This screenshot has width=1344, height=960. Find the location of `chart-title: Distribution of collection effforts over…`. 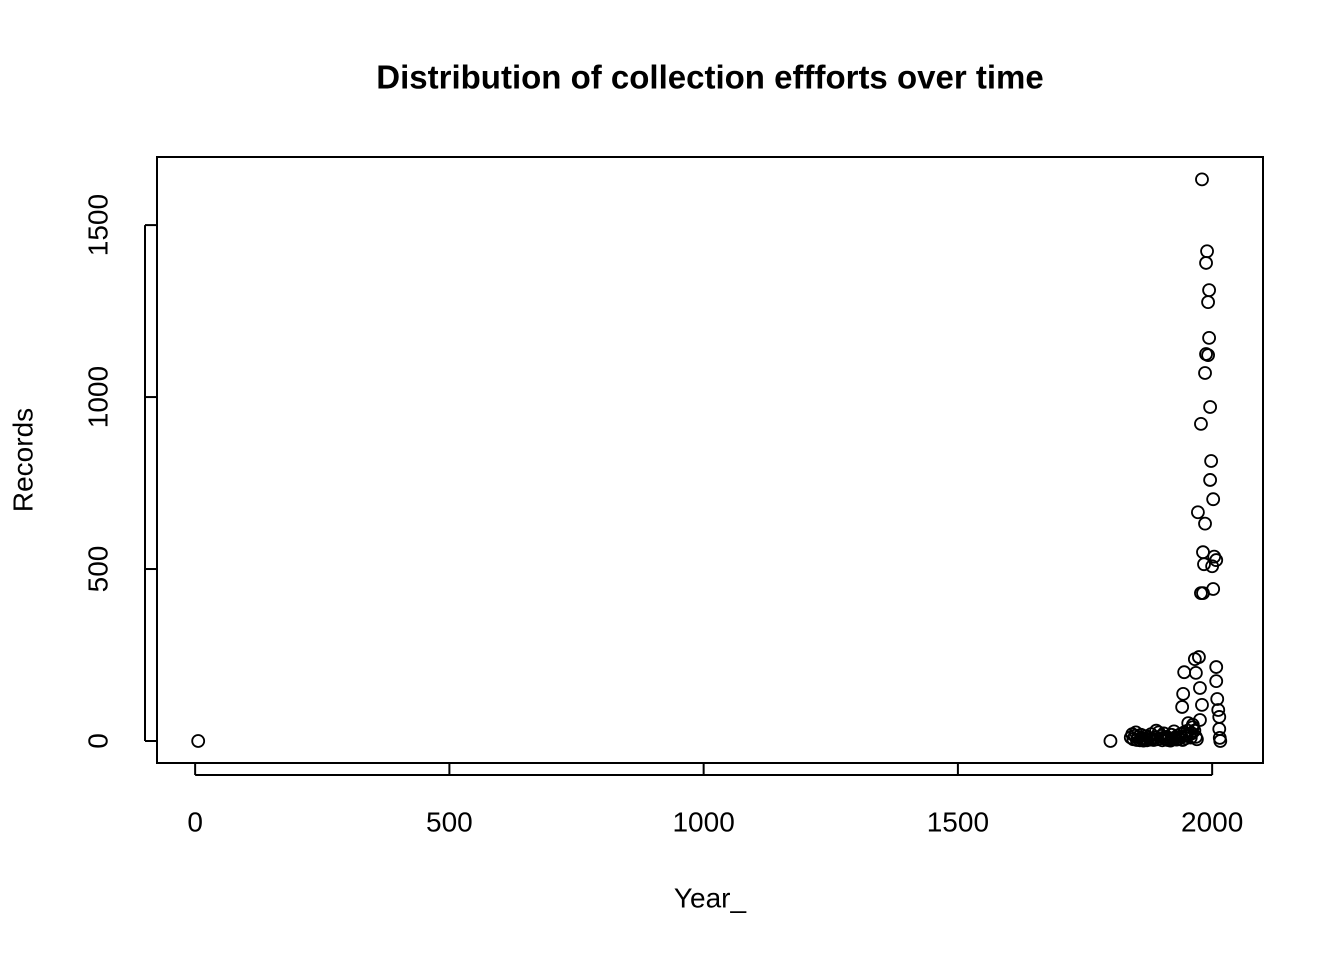

chart-title: Distribution of collection effforts over… is located at coordinates (709, 77).